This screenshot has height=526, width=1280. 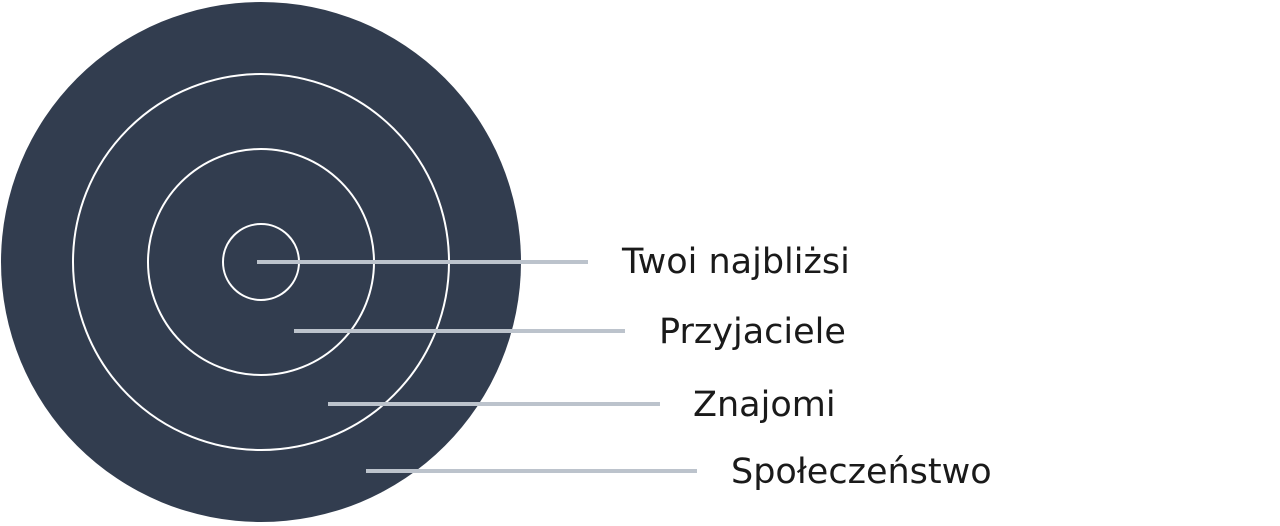 I want to click on label-twoi-najblizsi: Twoi najbliżsi, so click(x=736, y=262).